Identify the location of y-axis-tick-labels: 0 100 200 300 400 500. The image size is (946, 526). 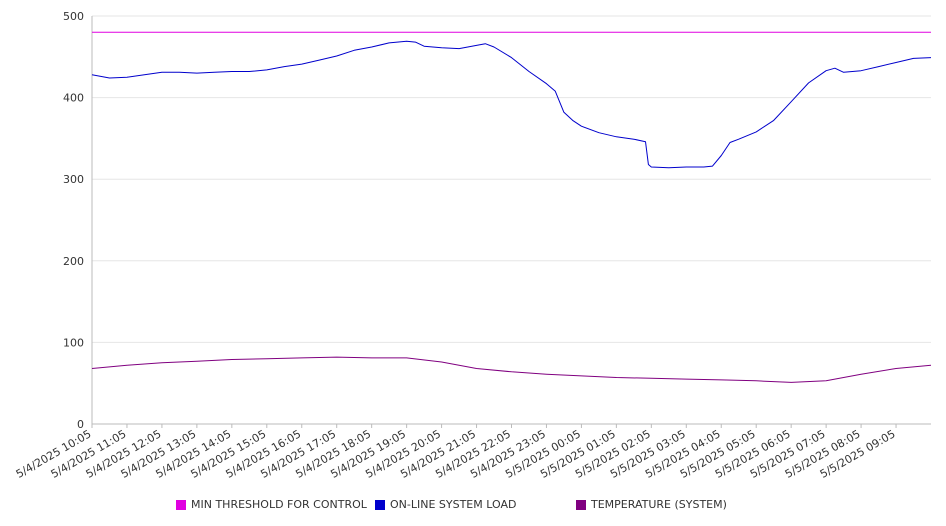
(73, 220).